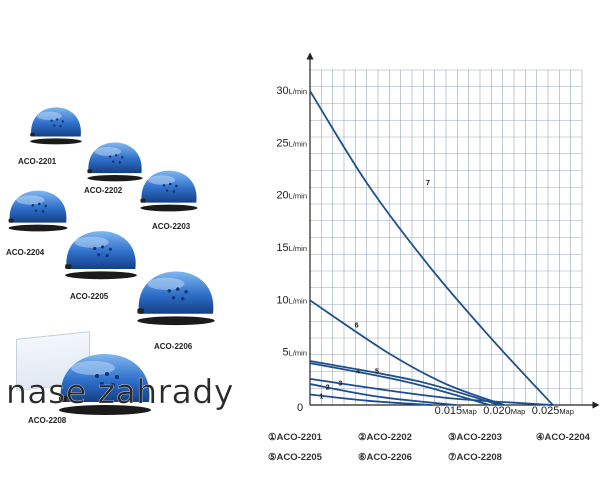  What do you see at coordinates (504, 411) in the screenshot?
I see `x-tick-label: 0.020Map` at bounding box center [504, 411].